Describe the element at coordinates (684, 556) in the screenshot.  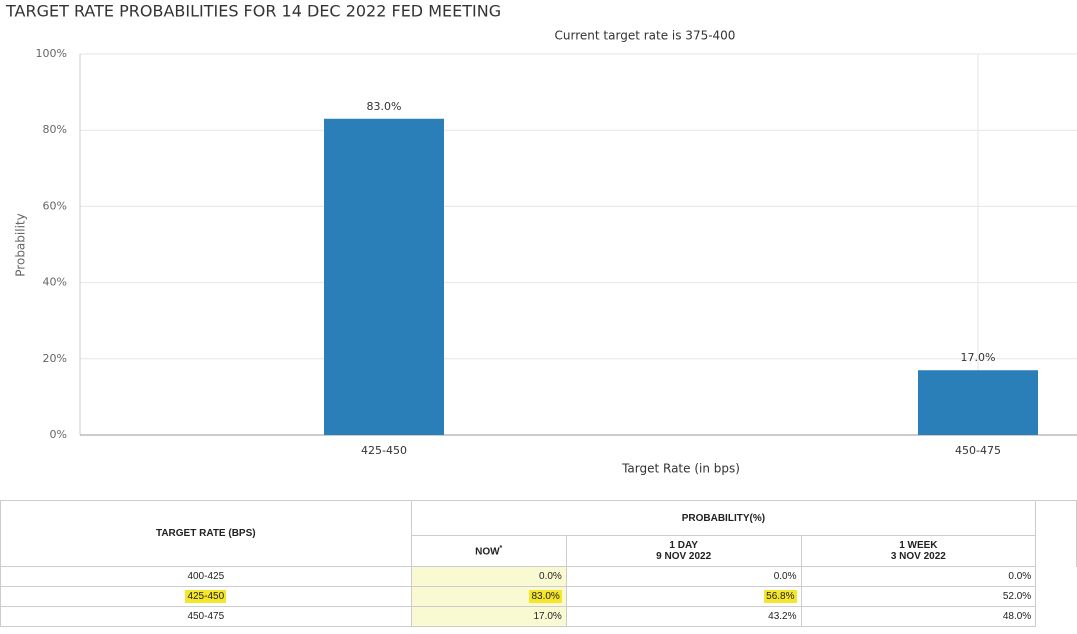
I see `column-date: 9 NOV 2022` at that location.